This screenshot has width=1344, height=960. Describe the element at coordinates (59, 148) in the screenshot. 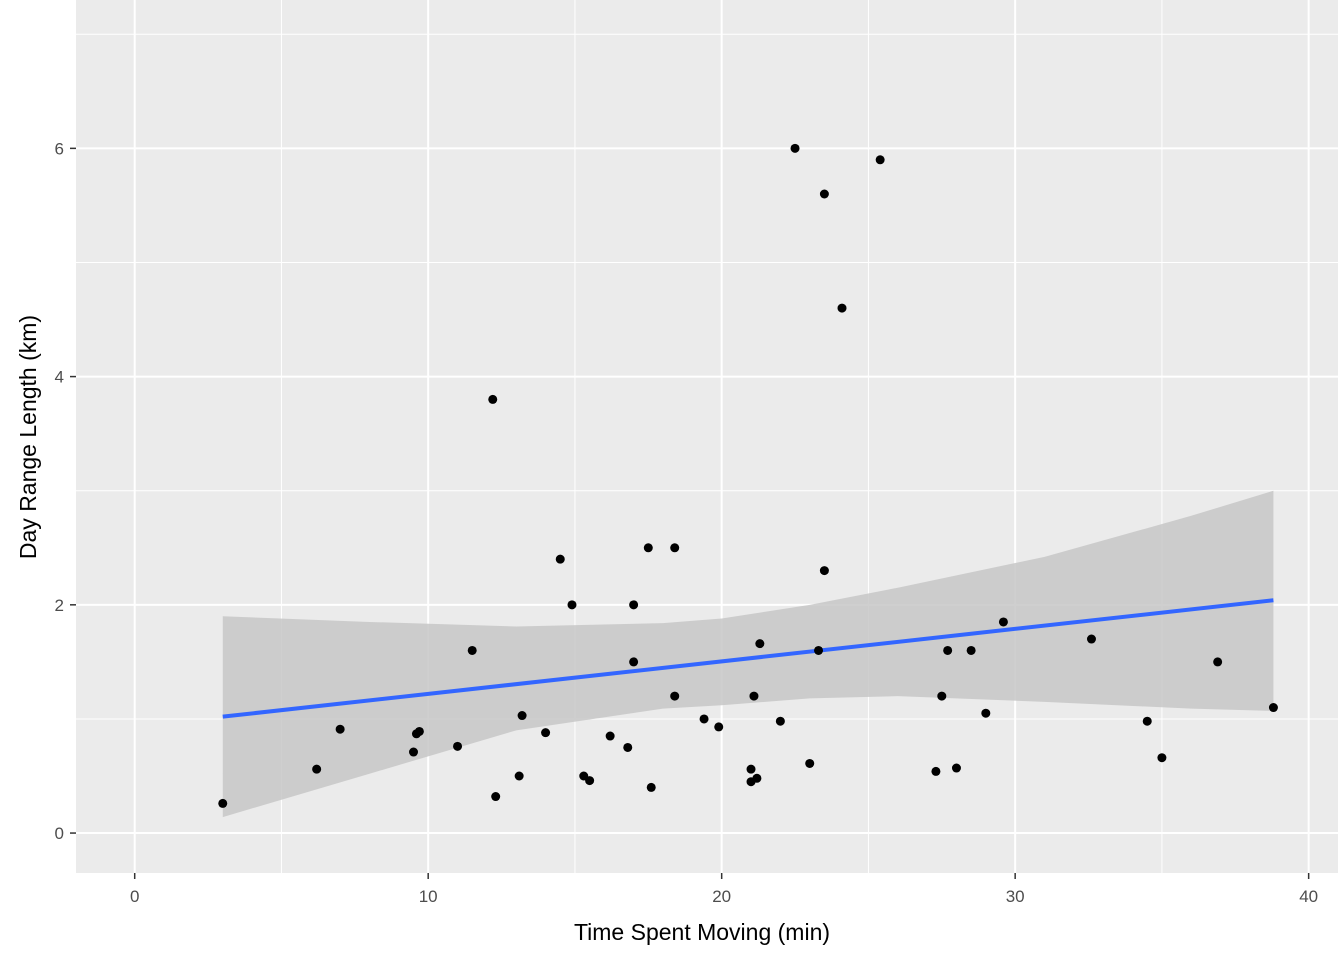

I see `y-tick-label: 6` at that location.